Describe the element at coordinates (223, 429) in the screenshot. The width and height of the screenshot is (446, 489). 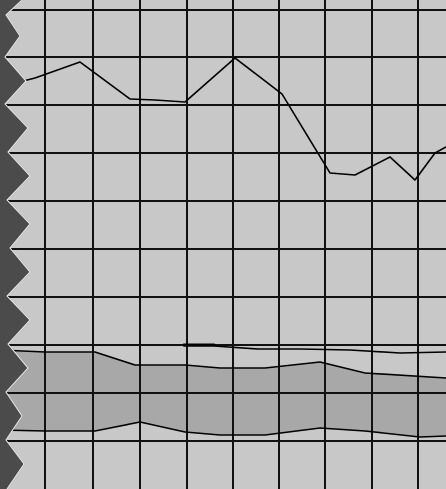
I see `band-lower-edge-line` at that location.